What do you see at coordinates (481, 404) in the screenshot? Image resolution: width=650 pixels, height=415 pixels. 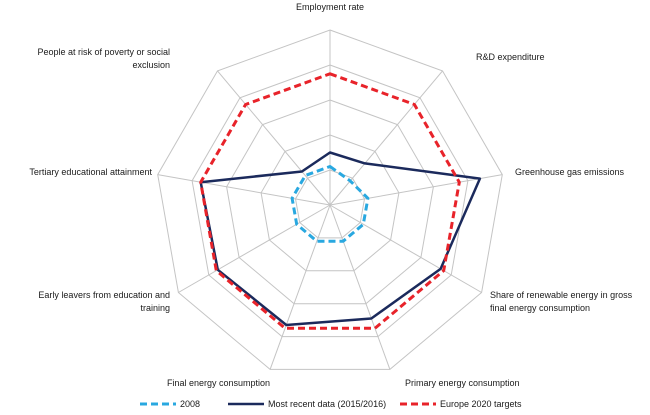 I see `legend-label-europe-2020-targets: Europe 2020 targets` at bounding box center [481, 404].